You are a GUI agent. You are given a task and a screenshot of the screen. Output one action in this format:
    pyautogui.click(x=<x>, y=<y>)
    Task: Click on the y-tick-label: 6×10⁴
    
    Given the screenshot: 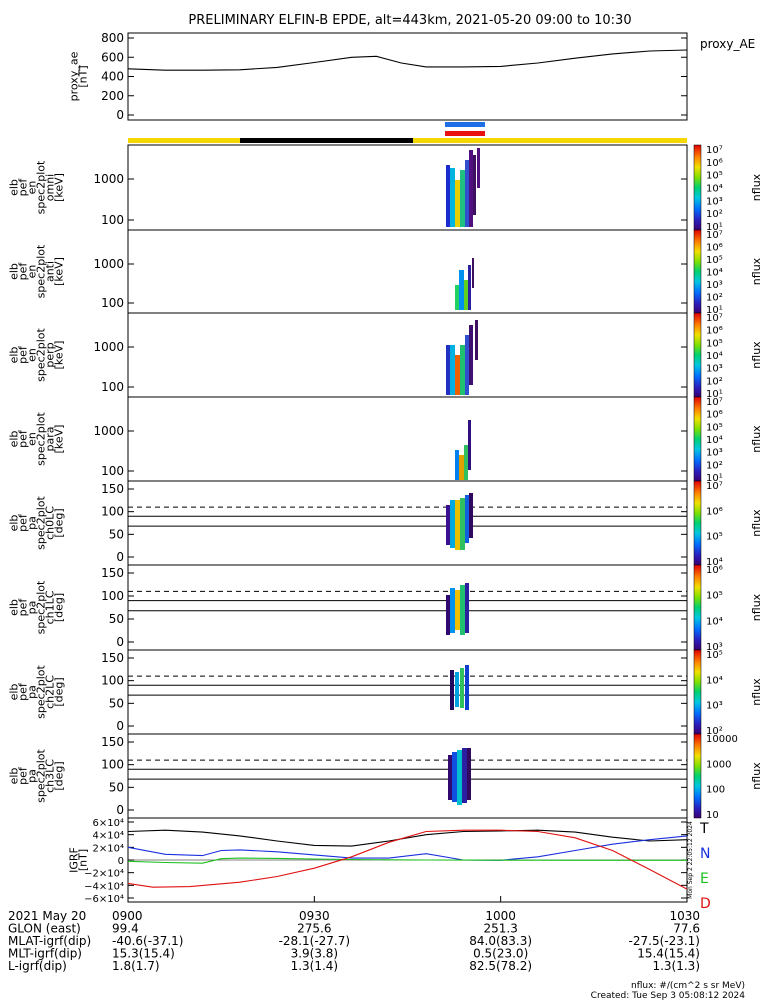 What is the action you would take?
    pyautogui.click(x=108, y=823)
    